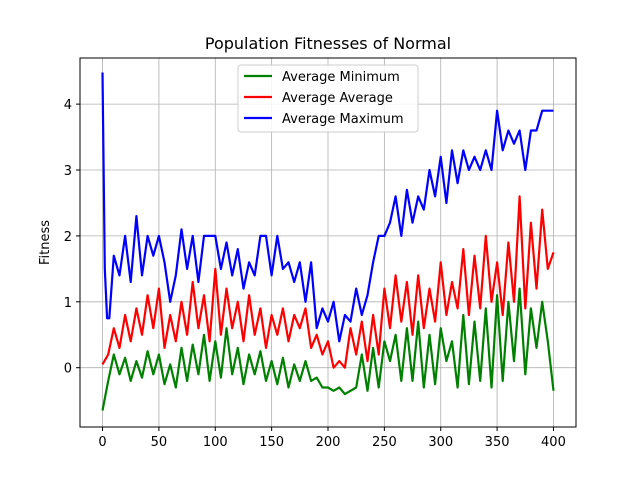 This screenshot has height=480, width=640. What do you see at coordinates (215, 442) in the screenshot?
I see `x-tick-label: 100` at bounding box center [215, 442].